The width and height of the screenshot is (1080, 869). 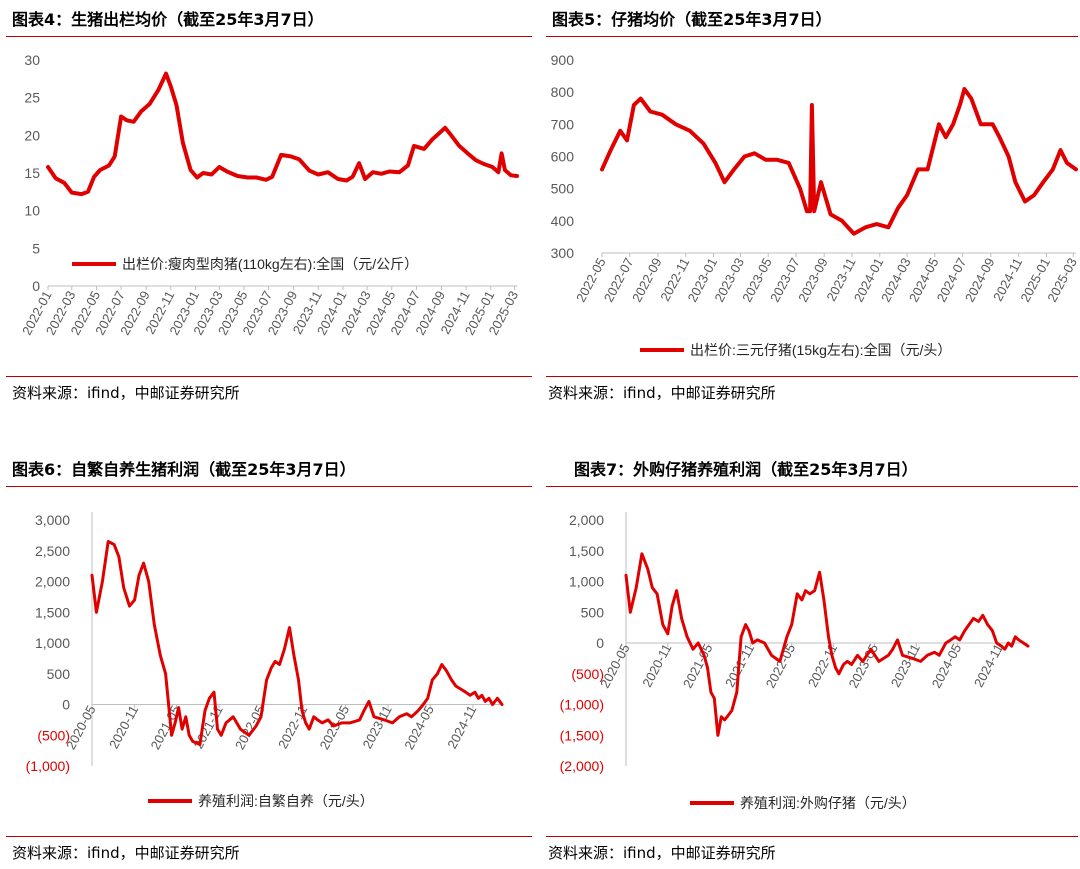 What do you see at coordinates (32, 135) in the screenshot?
I see `y-tick-label: 20` at bounding box center [32, 135].